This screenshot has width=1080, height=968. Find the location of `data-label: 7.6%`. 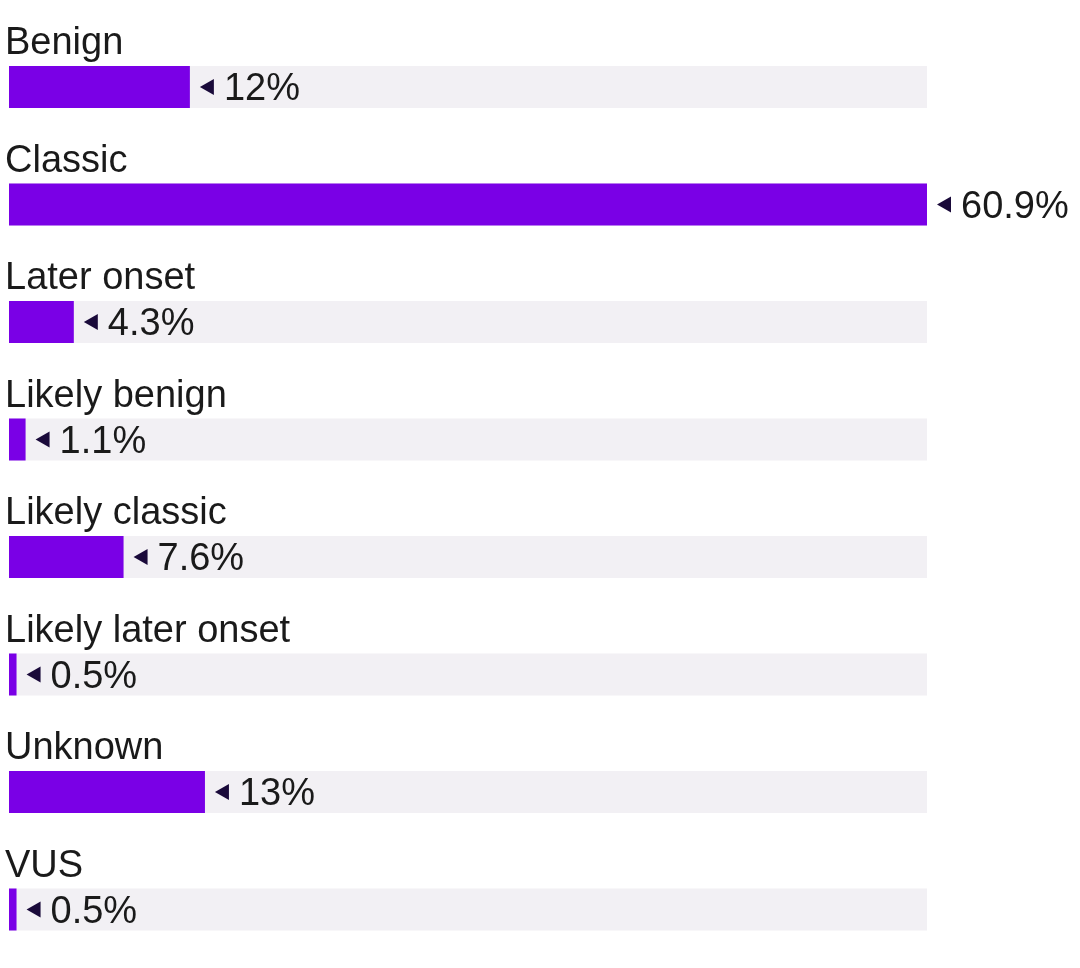

data-label: 7.6% is located at coordinates (201, 557).